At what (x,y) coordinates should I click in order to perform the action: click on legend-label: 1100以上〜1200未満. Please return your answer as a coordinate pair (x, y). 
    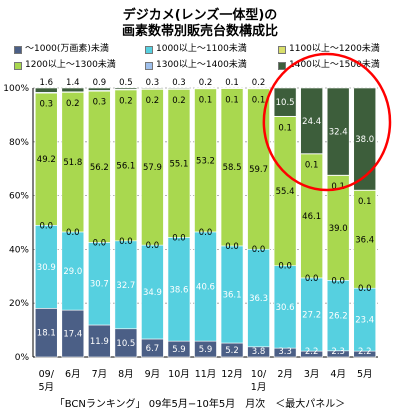
    Looking at the image, I should click on (334, 49).